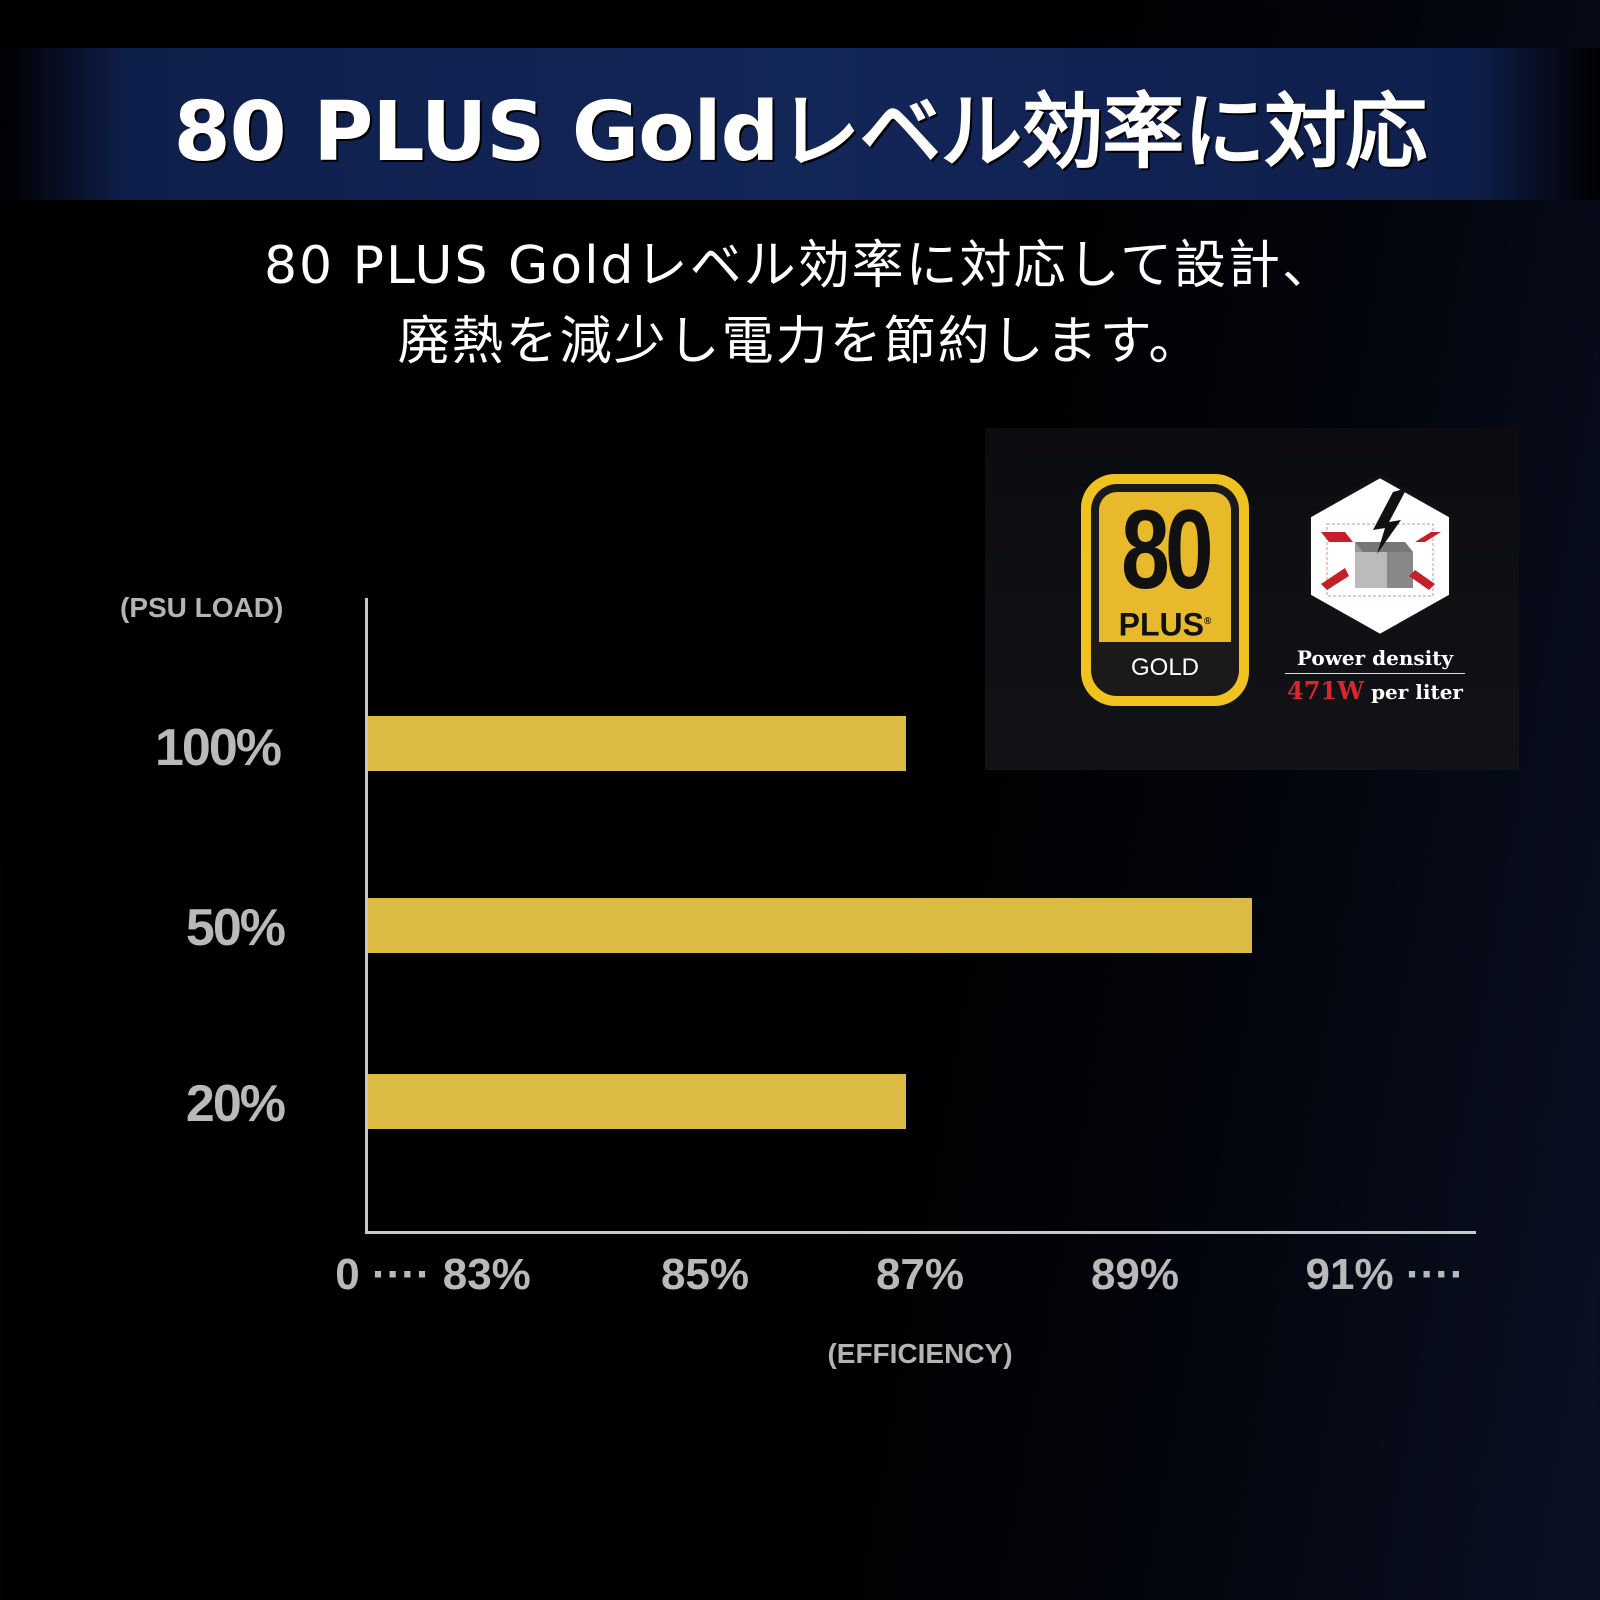 The width and height of the screenshot is (1600, 1600). What do you see at coordinates (800, 266) in the screenshot?
I see `subtitle-line-1: 80 PLUS Goldレベル効率に対応して設計、` at bounding box center [800, 266].